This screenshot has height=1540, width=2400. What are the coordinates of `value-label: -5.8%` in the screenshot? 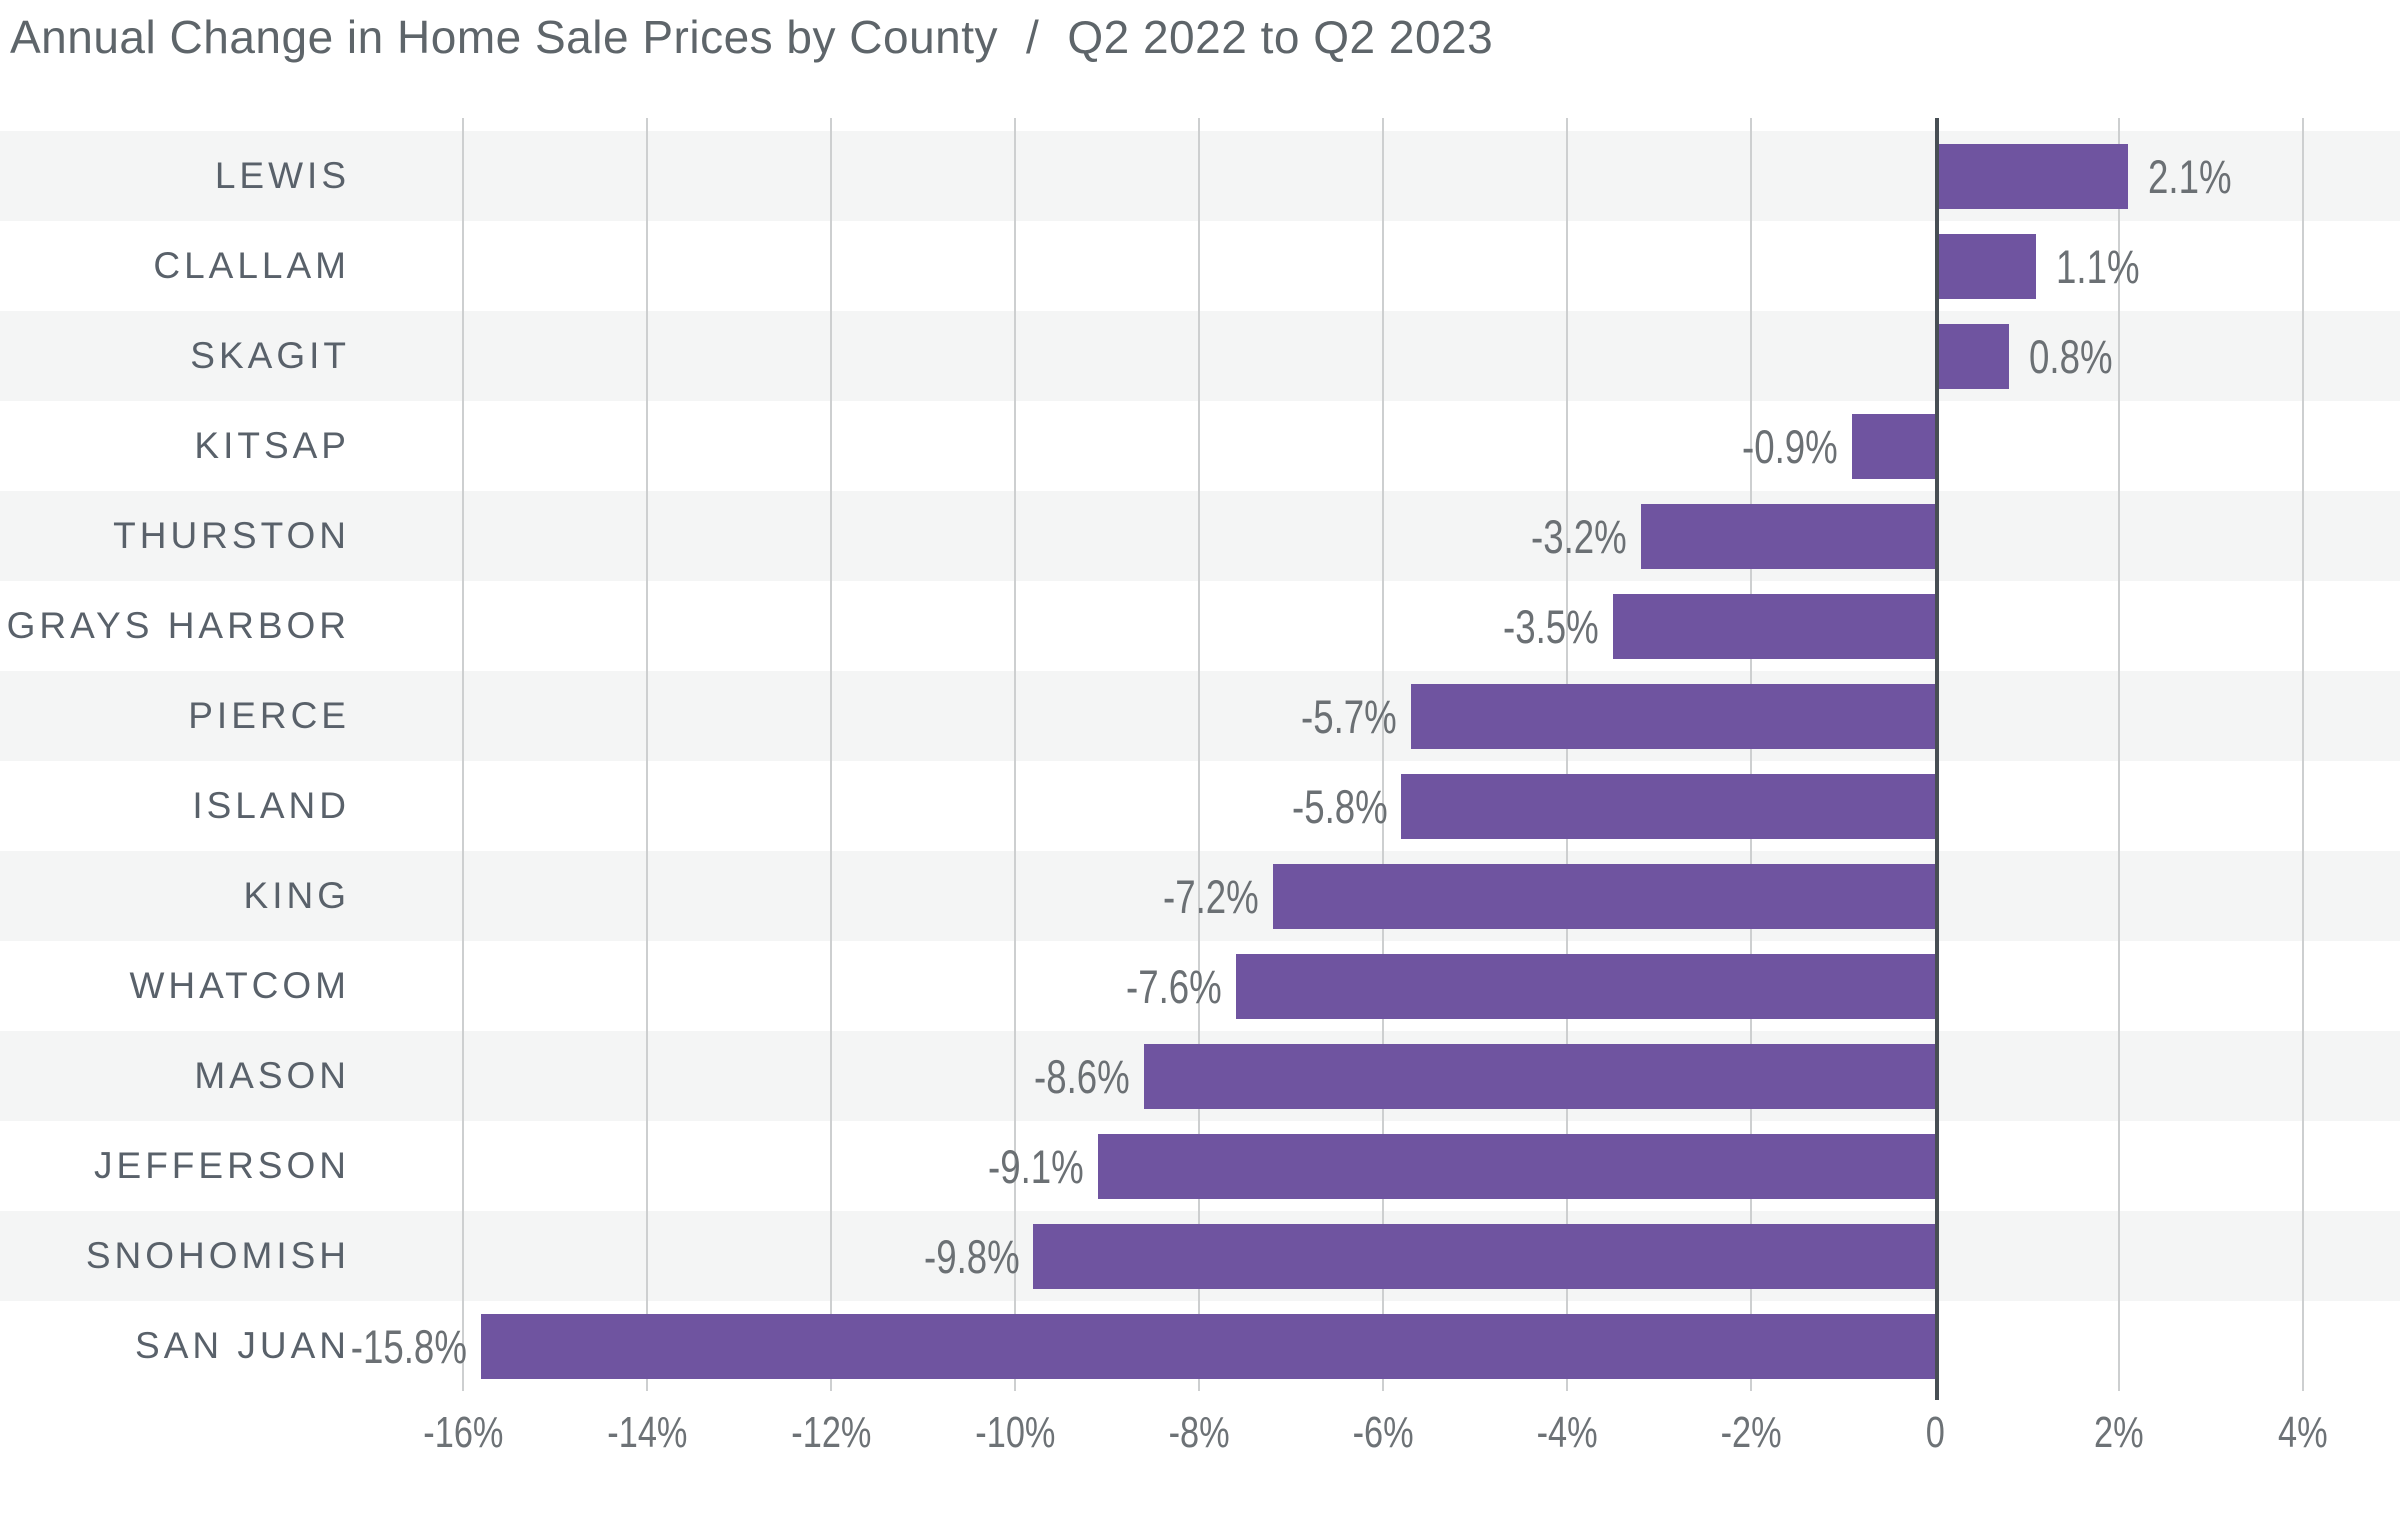 It's located at (1326, 806).